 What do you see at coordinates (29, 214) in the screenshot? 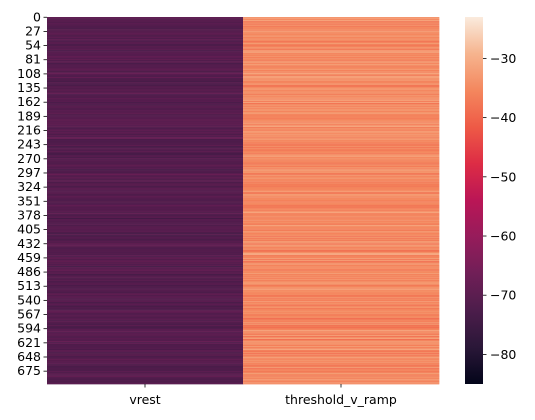
I see `y-tick-label: 378` at bounding box center [29, 214].